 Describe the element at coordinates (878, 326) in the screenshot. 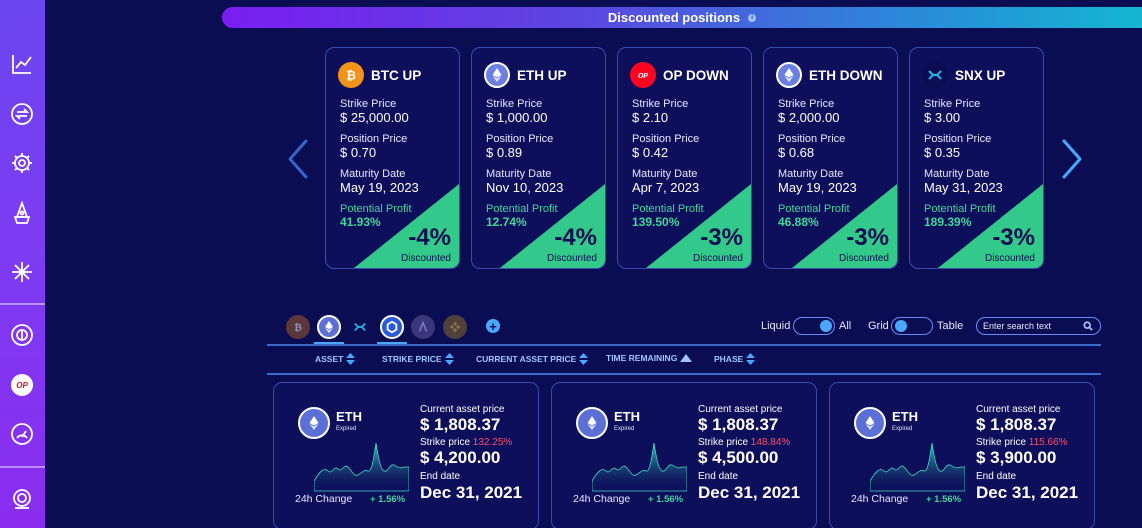

I see `grid-label: Grid` at that location.